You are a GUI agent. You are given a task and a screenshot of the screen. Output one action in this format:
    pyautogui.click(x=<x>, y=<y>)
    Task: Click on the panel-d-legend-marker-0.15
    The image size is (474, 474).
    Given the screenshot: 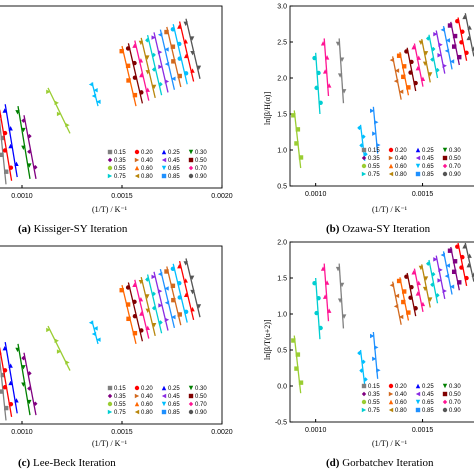 What is the action you would take?
    pyautogui.click(x=364, y=386)
    